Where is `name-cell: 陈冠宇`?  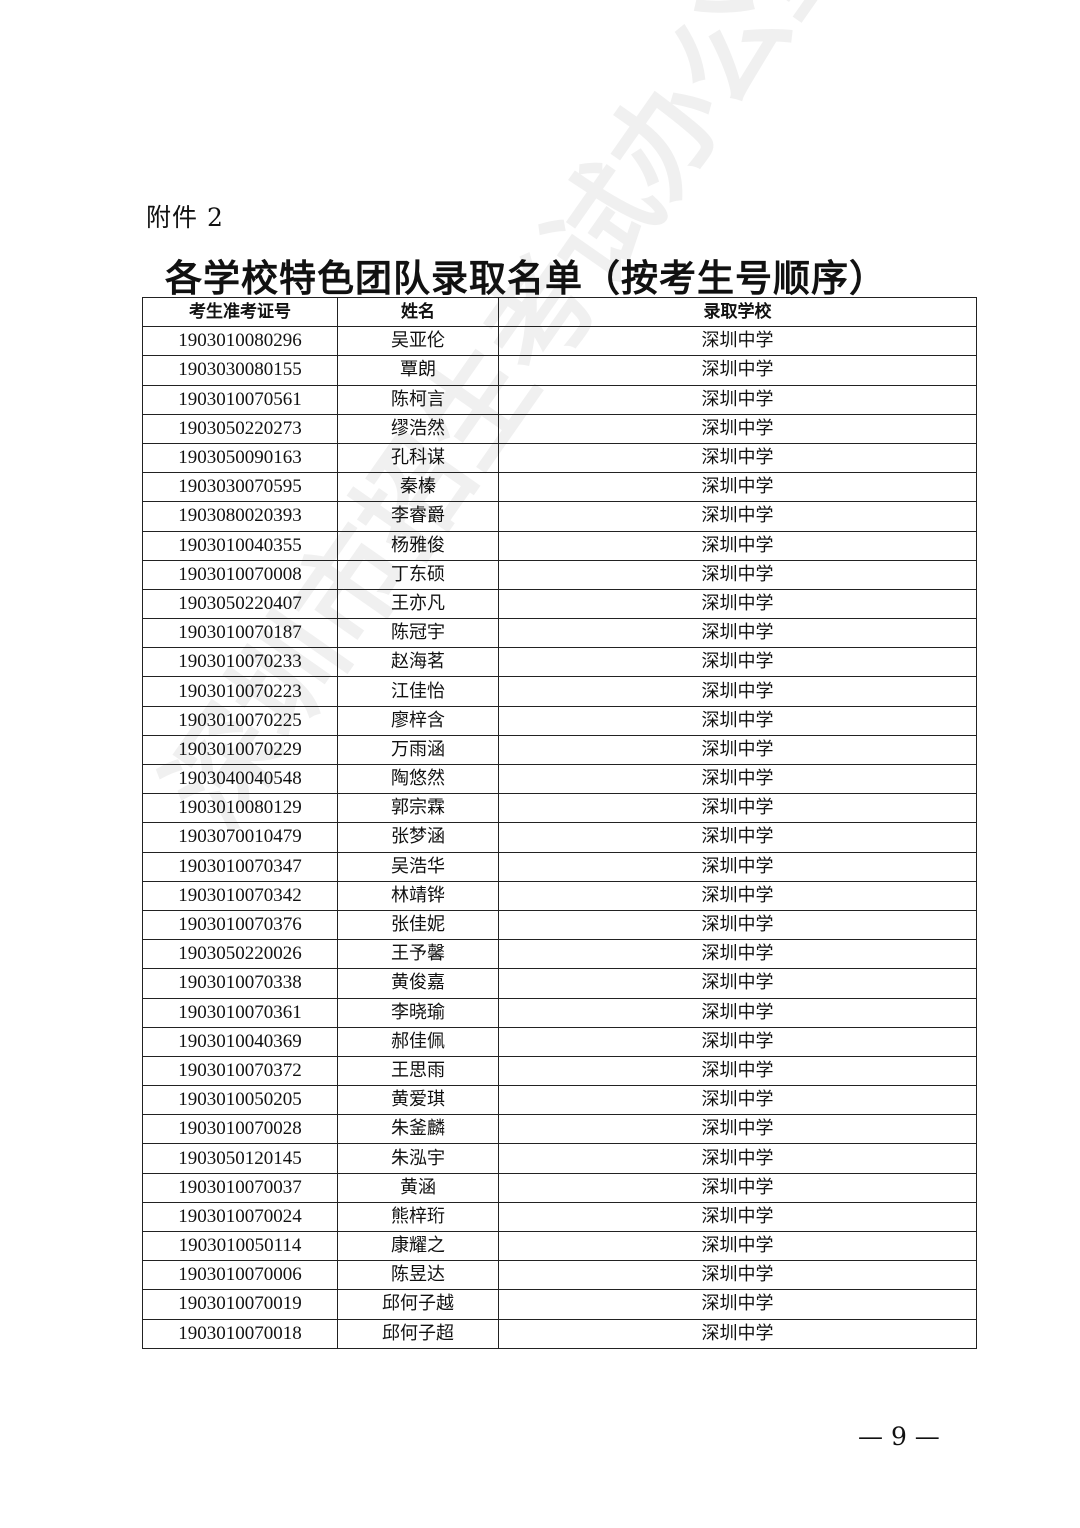
name-cell: 陈冠宇 is located at coordinates (418, 633).